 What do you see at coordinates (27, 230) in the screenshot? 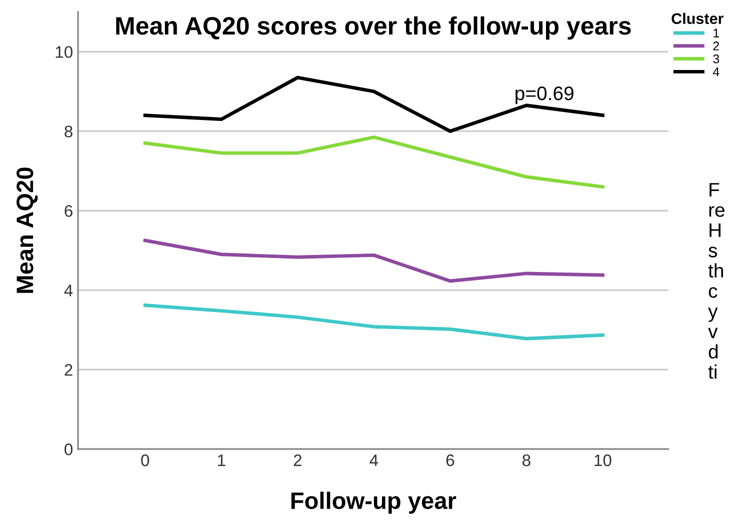
I see `y-axis-title: Mean AQ20` at bounding box center [27, 230].